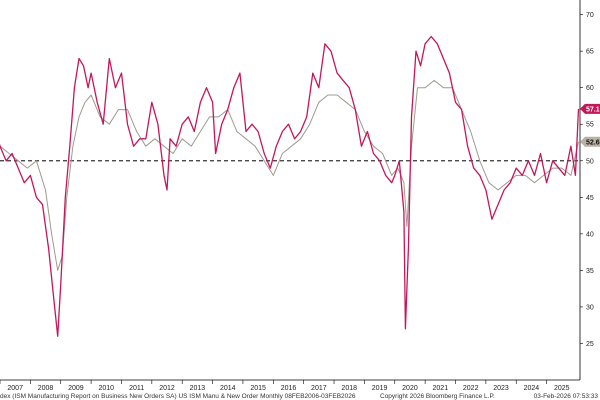 The height and width of the screenshot is (400, 600). I want to click on y-tick-label: 65, so click(590, 52).